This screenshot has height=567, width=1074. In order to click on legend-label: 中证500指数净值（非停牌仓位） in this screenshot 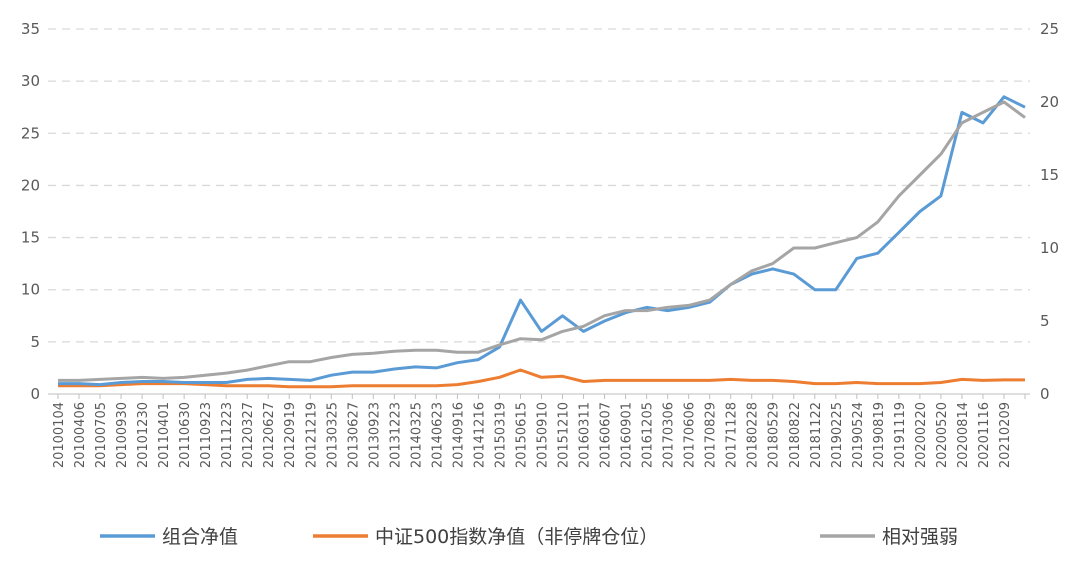, I will do `click(516, 537)`.